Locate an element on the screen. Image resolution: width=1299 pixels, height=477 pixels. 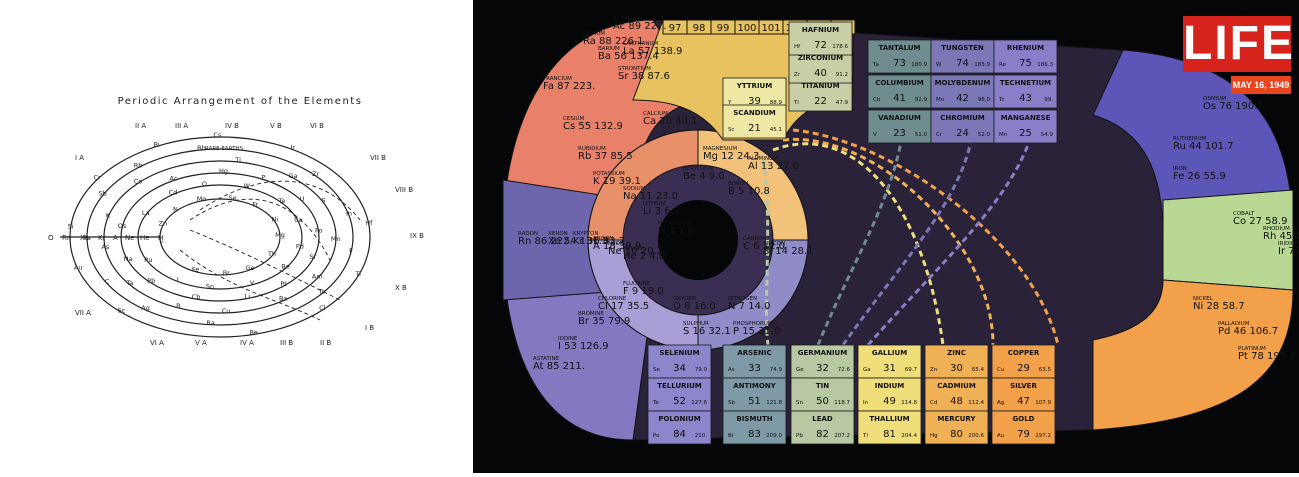
element-number: 24 is located at coordinates (962, 133).